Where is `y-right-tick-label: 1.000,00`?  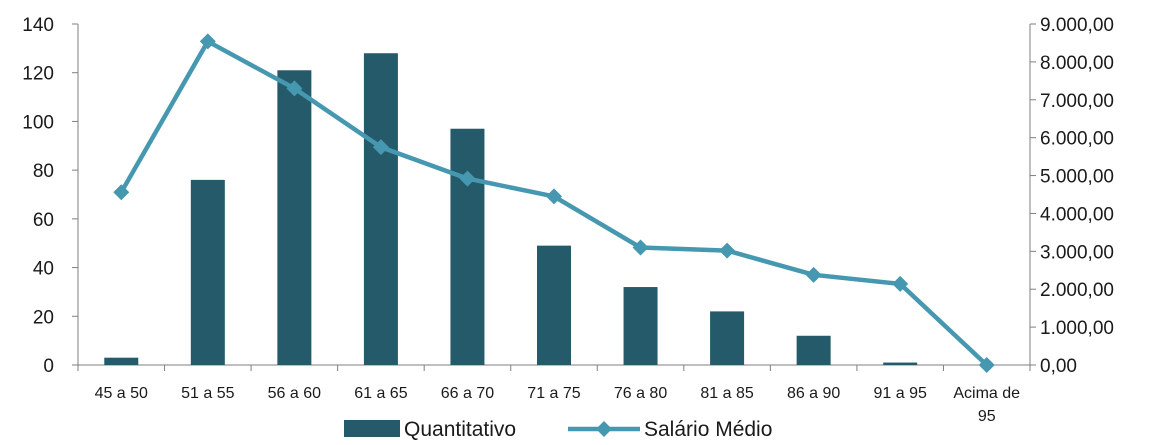 y-right-tick-label: 1.000,00 is located at coordinates (1077, 328).